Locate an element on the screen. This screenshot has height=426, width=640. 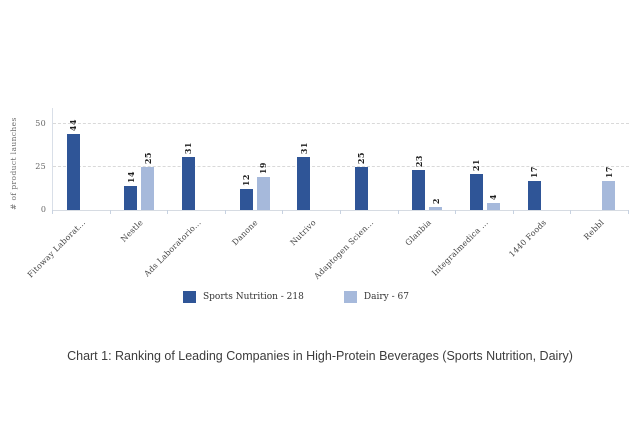
category-label-text: Nestle is located at coordinates (131, 231).